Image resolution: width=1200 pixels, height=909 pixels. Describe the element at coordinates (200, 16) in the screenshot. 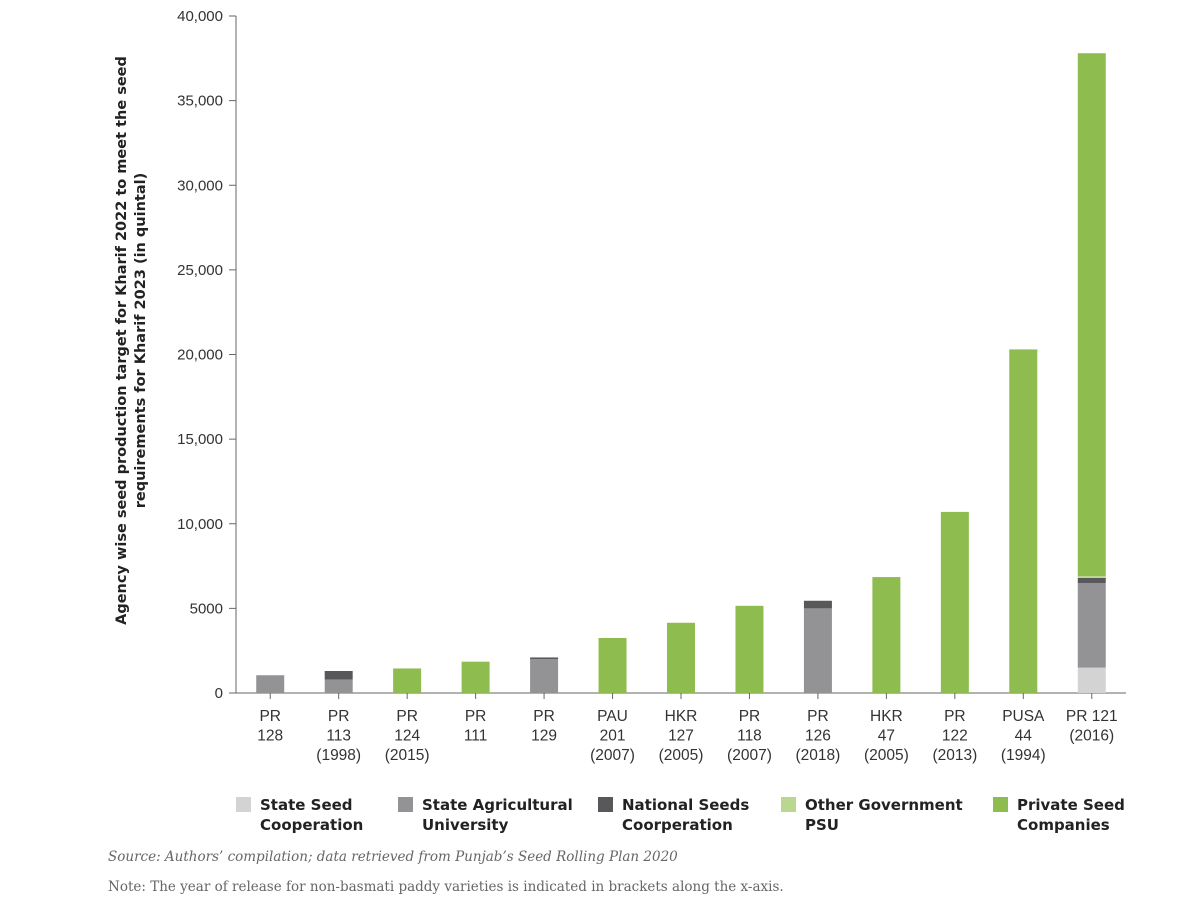

I see `y-tick-label: 40,000` at that location.